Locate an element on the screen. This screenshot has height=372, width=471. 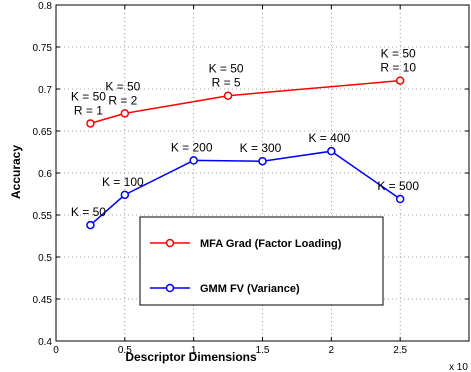
legend-marker-gmm is located at coordinates (170, 288).